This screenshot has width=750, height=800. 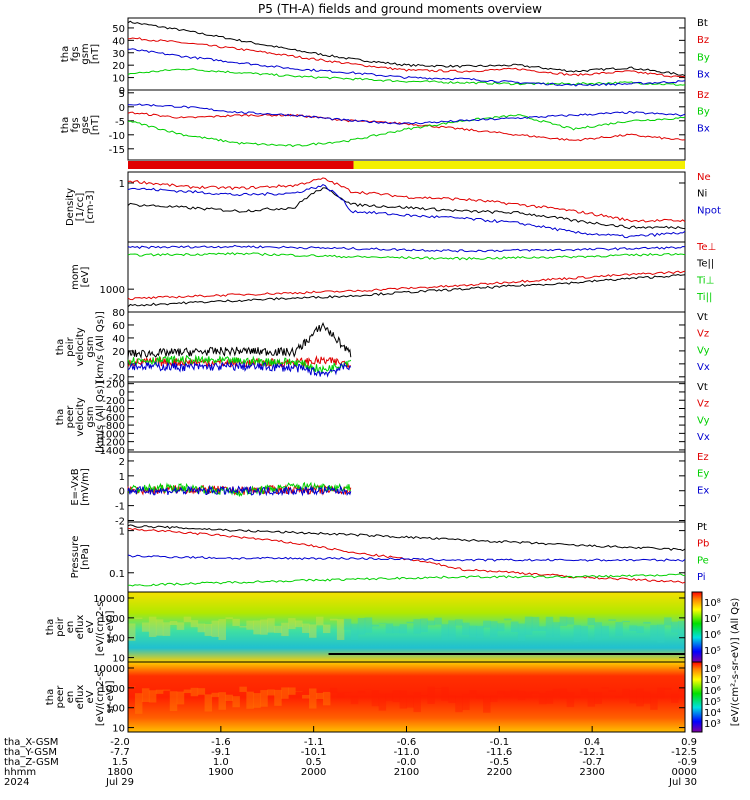 What do you see at coordinates (709, 210) in the screenshot?
I see `legend-density-2: Npot` at bounding box center [709, 210].